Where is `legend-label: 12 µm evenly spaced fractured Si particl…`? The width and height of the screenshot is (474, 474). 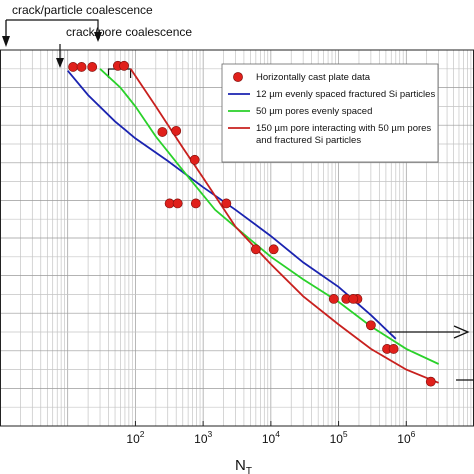 legend-label: 12 µm evenly spaced fractured Si particl… is located at coordinates (345, 94).